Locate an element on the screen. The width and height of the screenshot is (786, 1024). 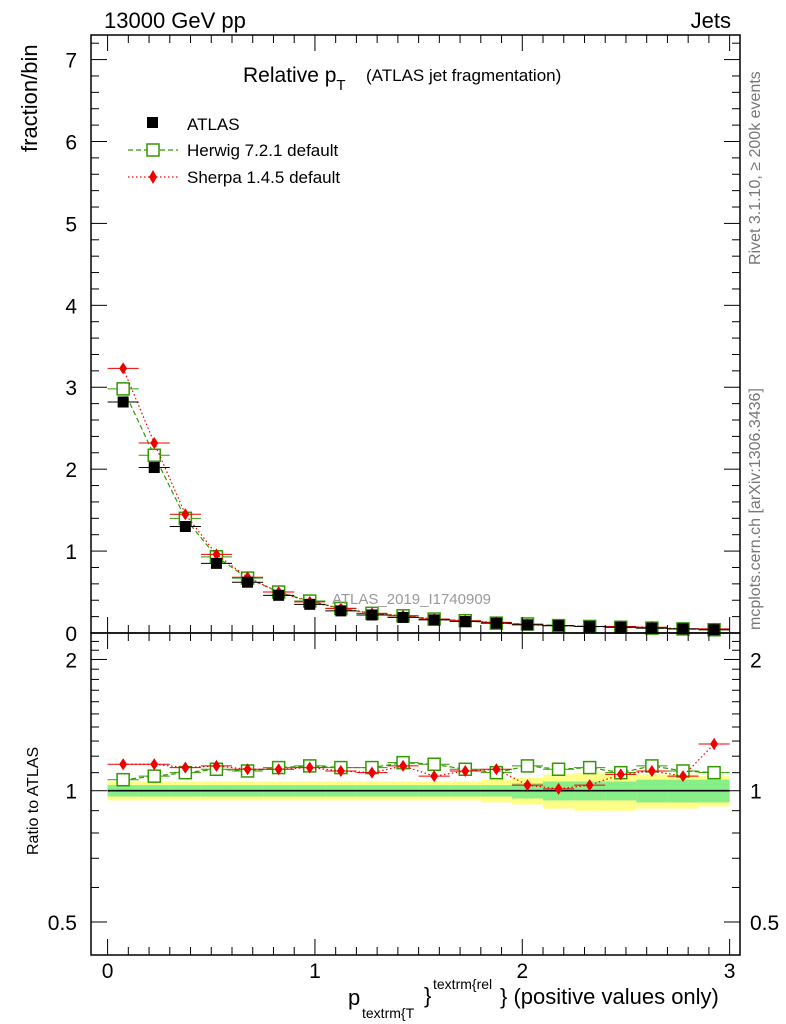
main-y-tick-label: 6 is located at coordinates (71, 142).